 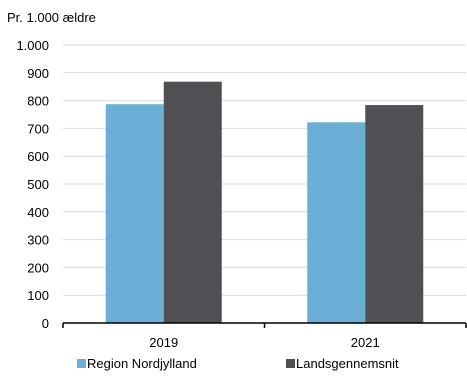 What do you see at coordinates (336, 222) in the screenshot?
I see `bar-region-nordjylland-2021` at bounding box center [336, 222].